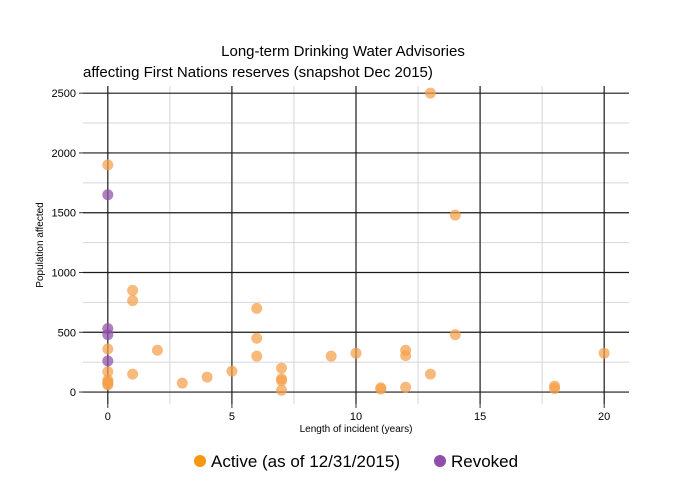  What do you see at coordinates (64, 94) in the screenshot?
I see `y-tick-label: 2500` at bounding box center [64, 94].